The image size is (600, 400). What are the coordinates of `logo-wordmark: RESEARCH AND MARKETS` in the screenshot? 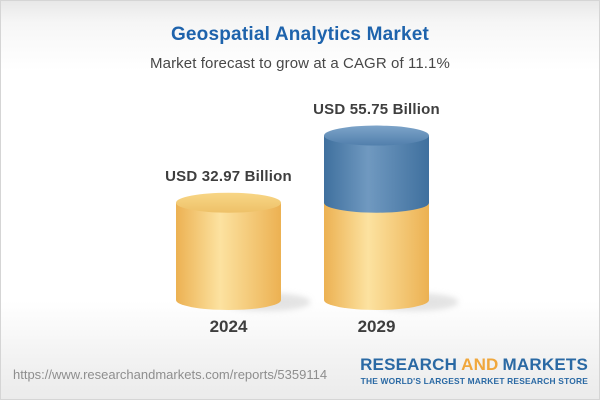 It's located at (474, 364).